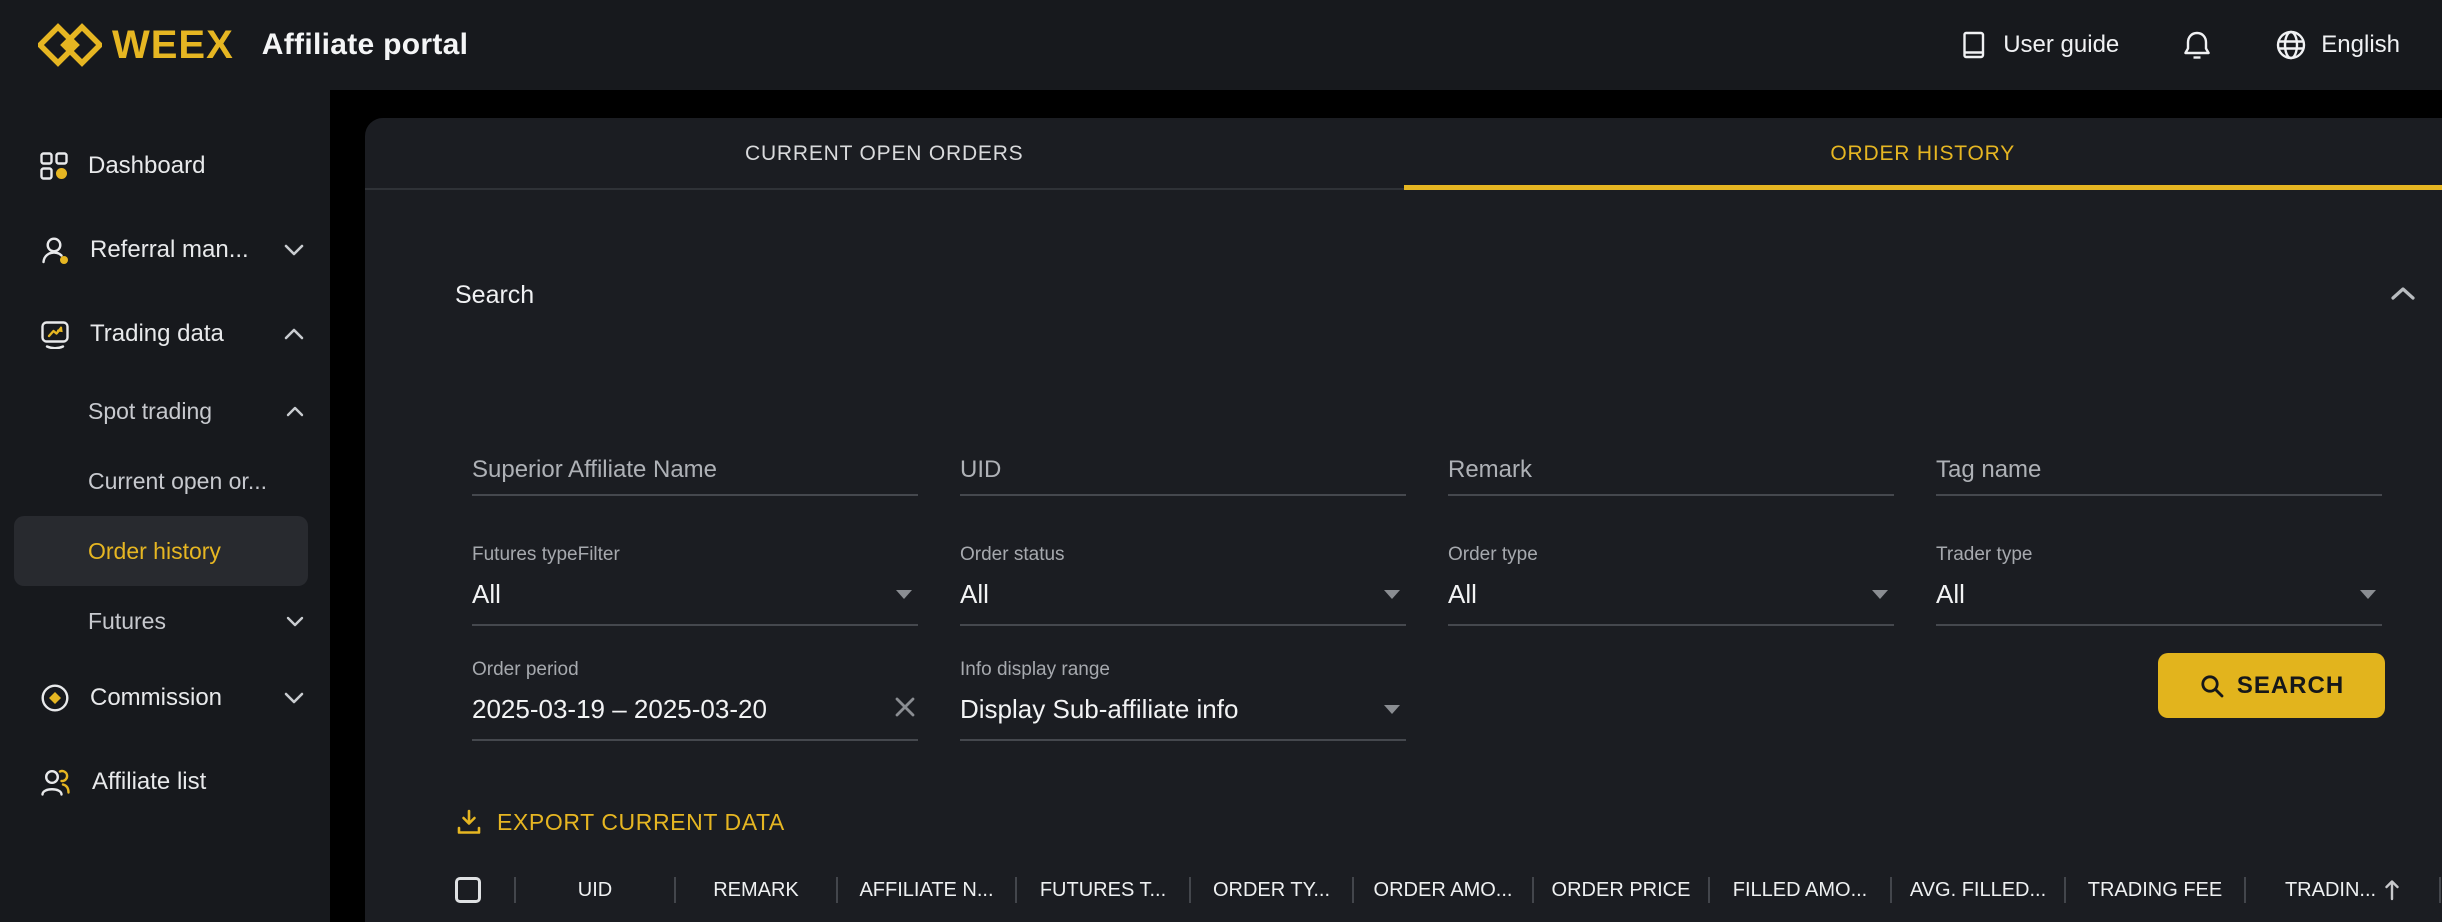 Image resolution: width=2442 pixels, height=922 pixels. I want to click on brand-name: WEEX, so click(173, 44).